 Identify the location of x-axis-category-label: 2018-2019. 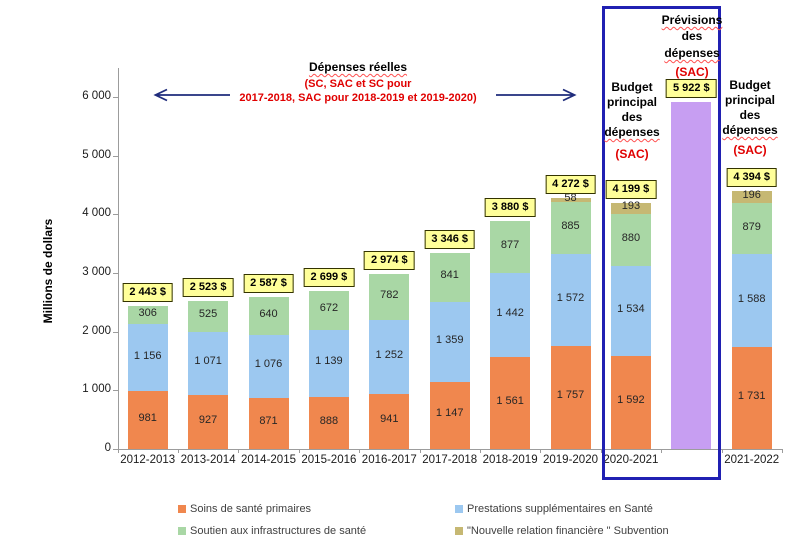
(510, 460).